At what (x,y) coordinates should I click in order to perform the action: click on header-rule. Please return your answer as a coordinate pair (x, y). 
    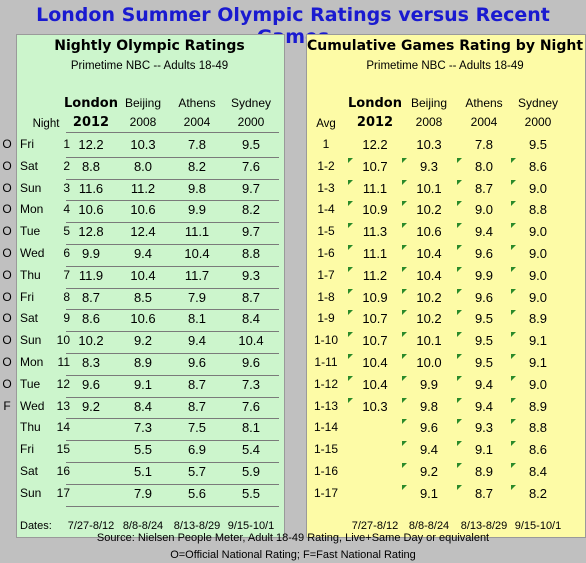
    Looking at the image, I should click on (172, 132).